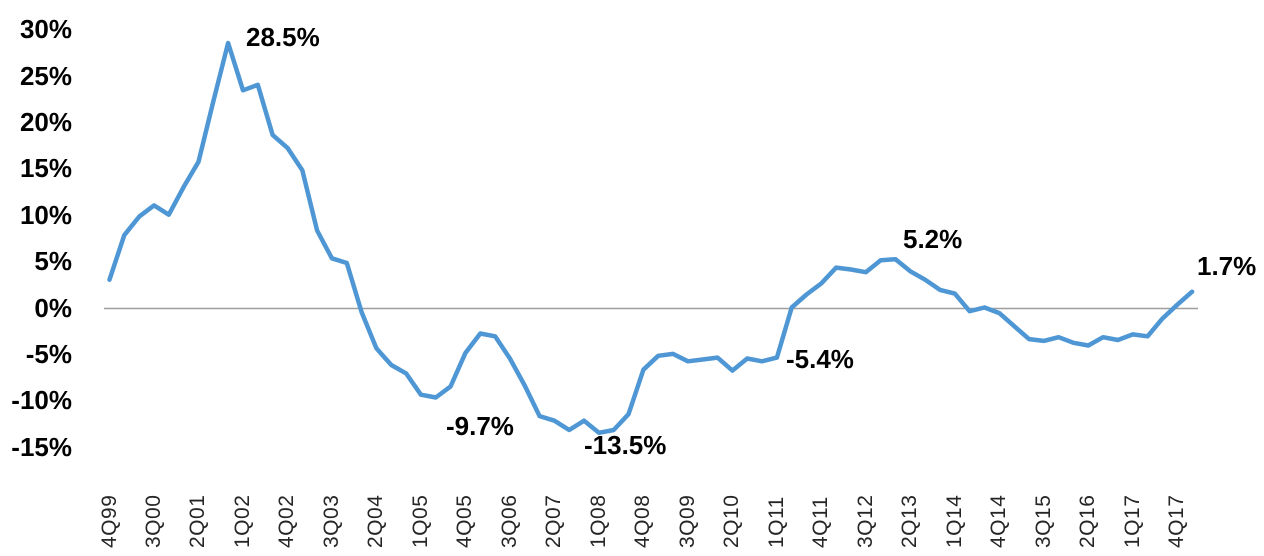  Describe the element at coordinates (376, 521) in the screenshot. I see `x-axis-tick-label: 2Q04` at that location.